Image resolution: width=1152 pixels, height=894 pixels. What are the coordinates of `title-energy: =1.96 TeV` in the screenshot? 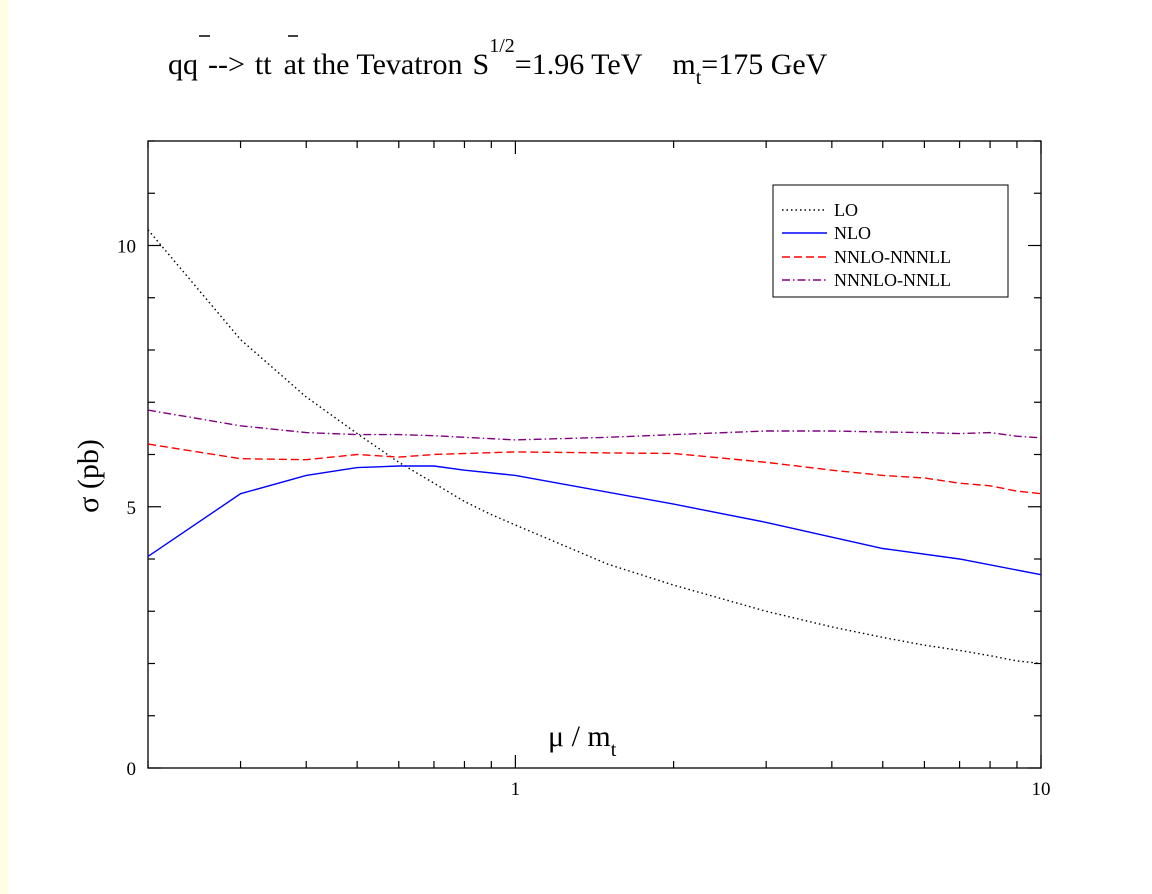 It's located at (579, 64).